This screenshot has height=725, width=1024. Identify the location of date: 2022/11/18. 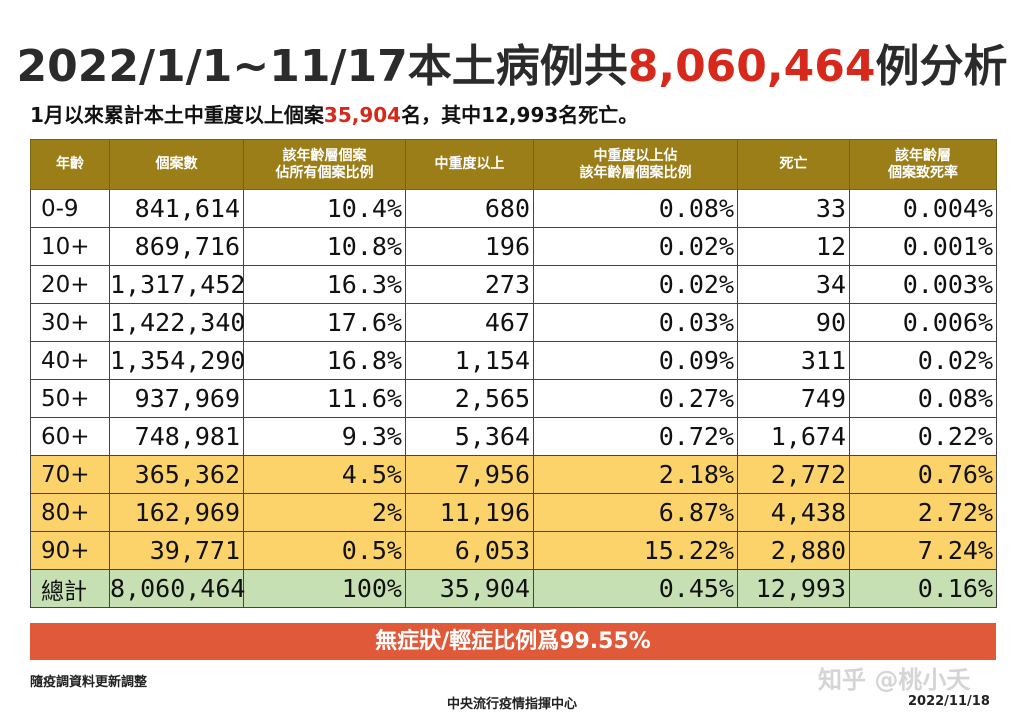
(949, 701).